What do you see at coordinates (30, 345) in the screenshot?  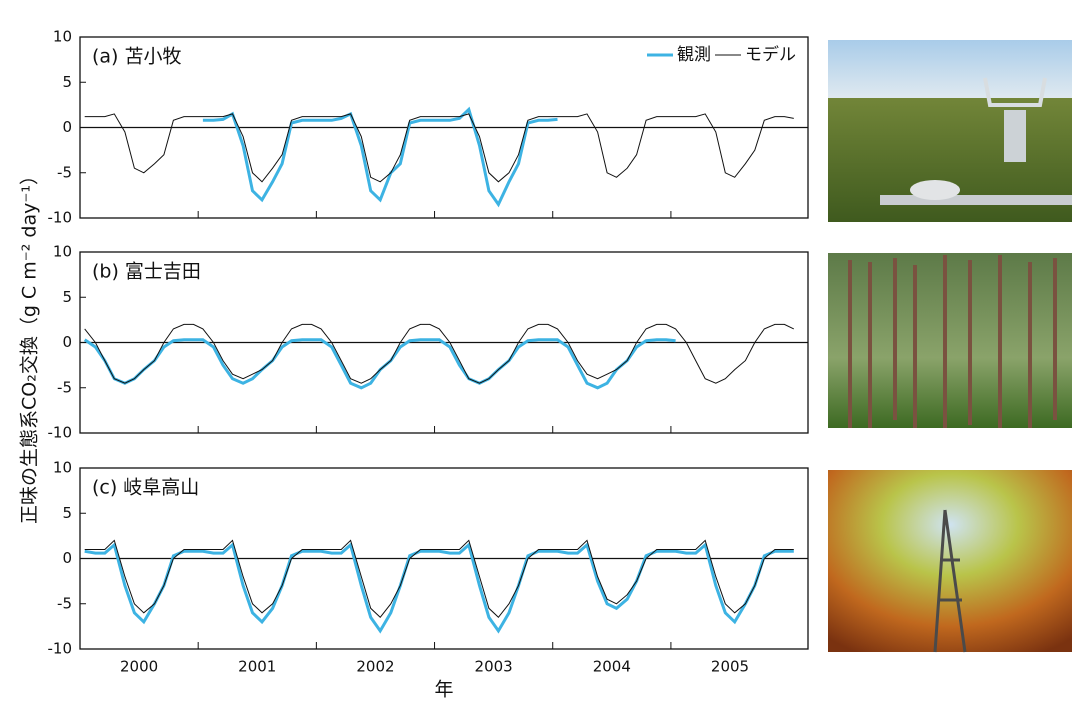 I see `y-axis-label: 正味の生態系CO₂交換（g C m⁻² day⁻¹）` at bounding box center [30, 345].